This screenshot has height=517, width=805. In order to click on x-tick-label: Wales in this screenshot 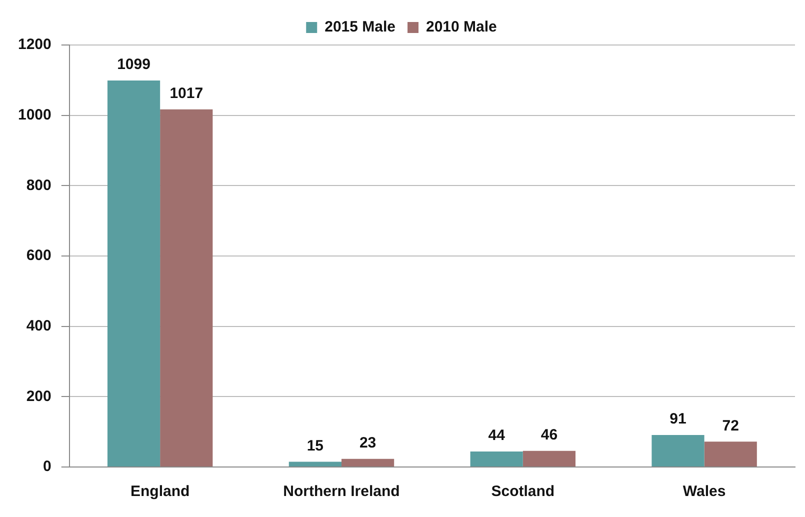, I will do `click(704, 491)`.